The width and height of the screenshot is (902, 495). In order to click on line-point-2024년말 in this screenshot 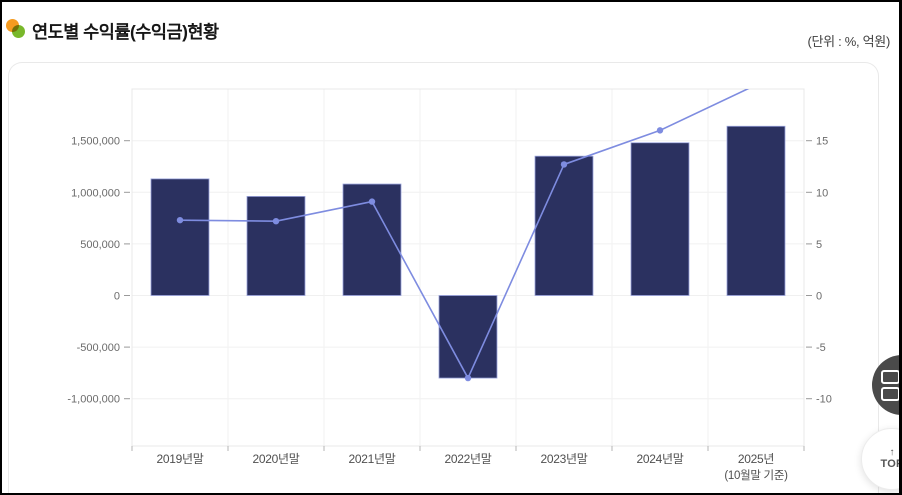, I will do `click(660, 130)`.